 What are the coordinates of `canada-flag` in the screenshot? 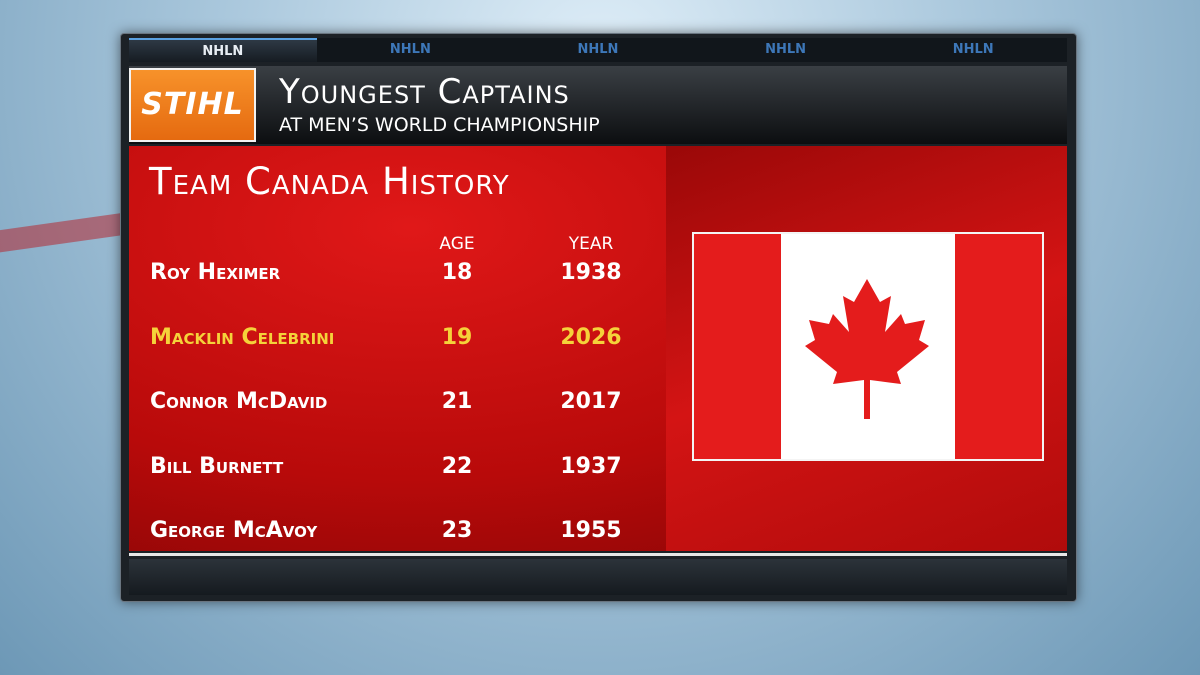 It's located at (868, 346).